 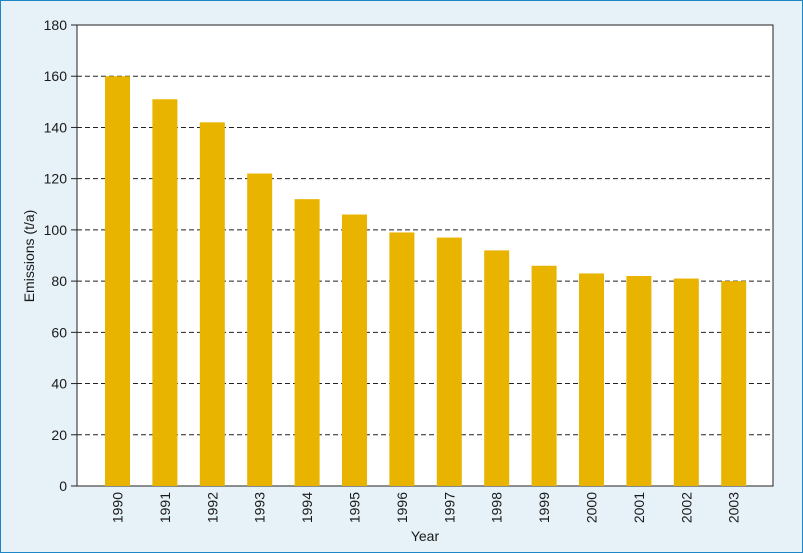 What do you see at coordinates (56, 25) in the screenshot?
I see `y-tick-label: 180` at bounding box center [56, 25].